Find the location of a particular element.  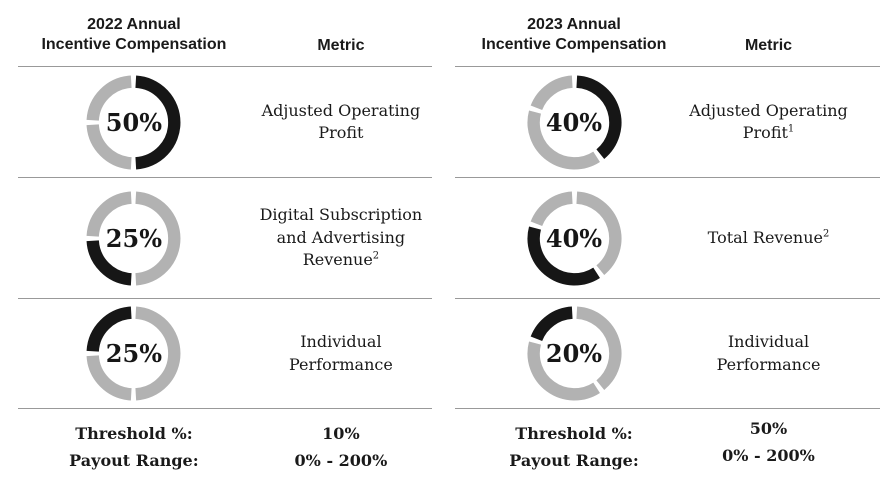

threshold-row: Threshold %: 50% is located at coordinates (667, 433).